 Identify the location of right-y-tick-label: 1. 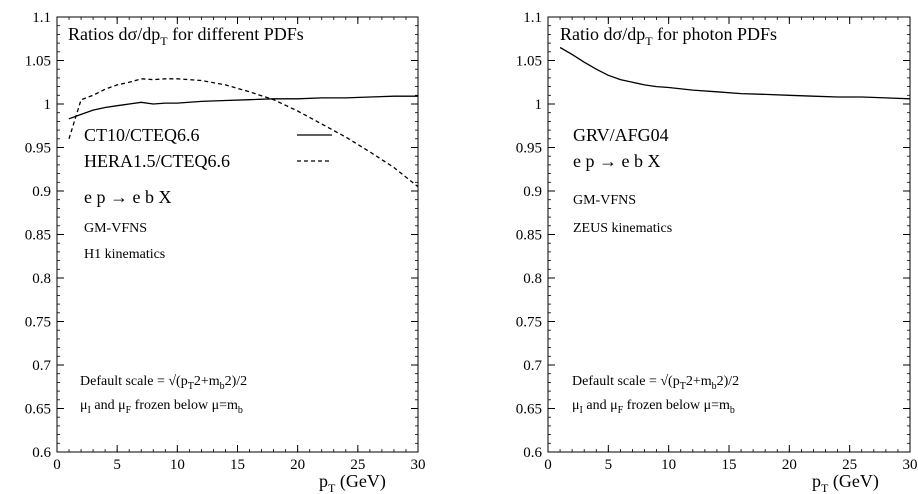
(539, 105).